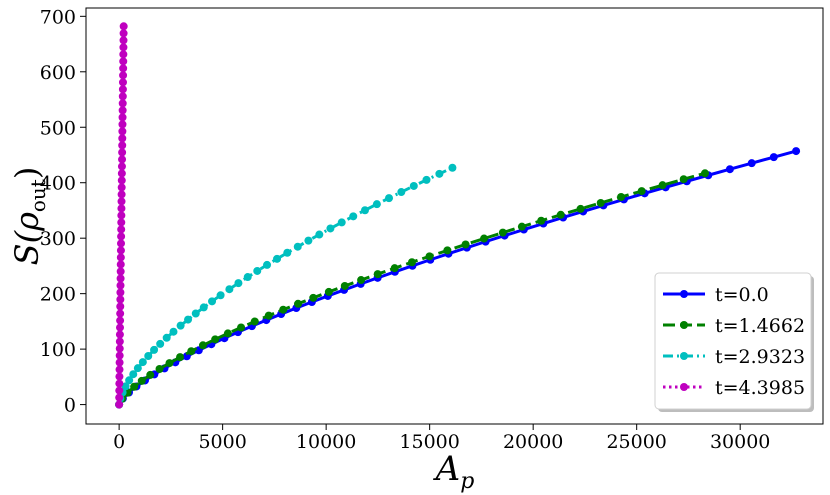 This screenshot has width=830, height=495. I want to click on y-tick-label: 300, so click(58, 239).